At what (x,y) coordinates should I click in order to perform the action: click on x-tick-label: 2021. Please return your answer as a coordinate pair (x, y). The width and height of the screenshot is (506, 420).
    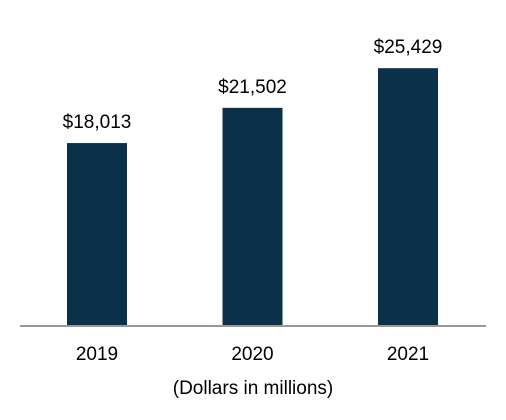
    Looking at the image, I should click on (408, 354).